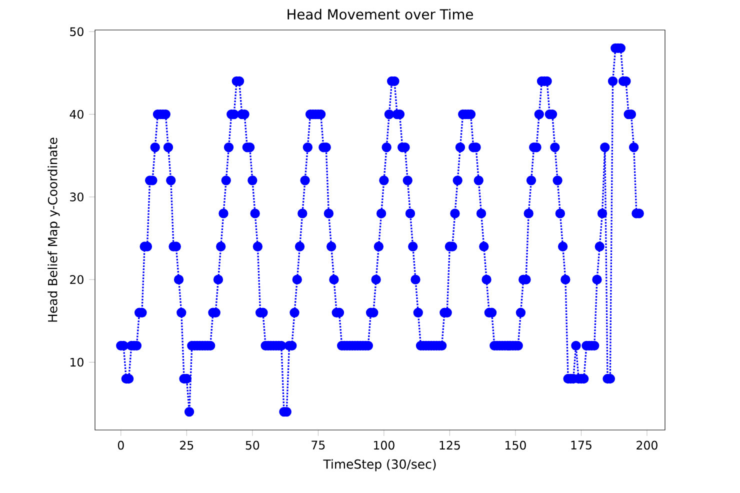 The height and width of the screenshot is (493, 740). What do you see at coordinates (318, 445) in the screenshot?
I see `x-tick-label: 75` at bounding box center [318, 445].